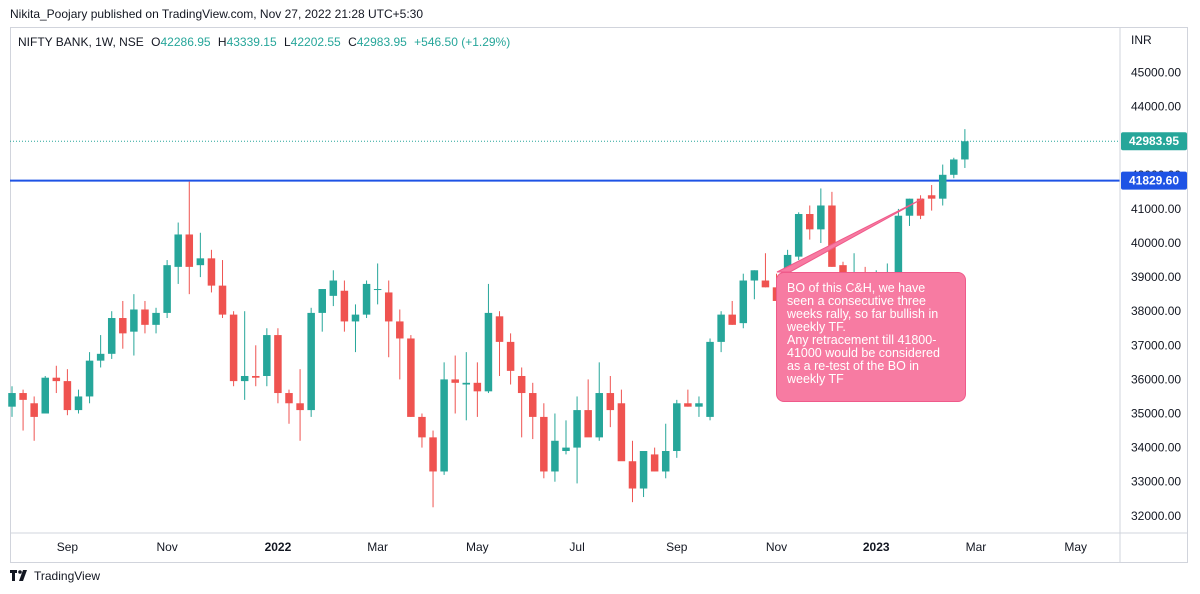 This screenshot has height=594, width=1200. What do you see at coordinates (1154, 141) in the screenshot?
I see `last-price-tag-bg` at bounding box center [1154, 141].